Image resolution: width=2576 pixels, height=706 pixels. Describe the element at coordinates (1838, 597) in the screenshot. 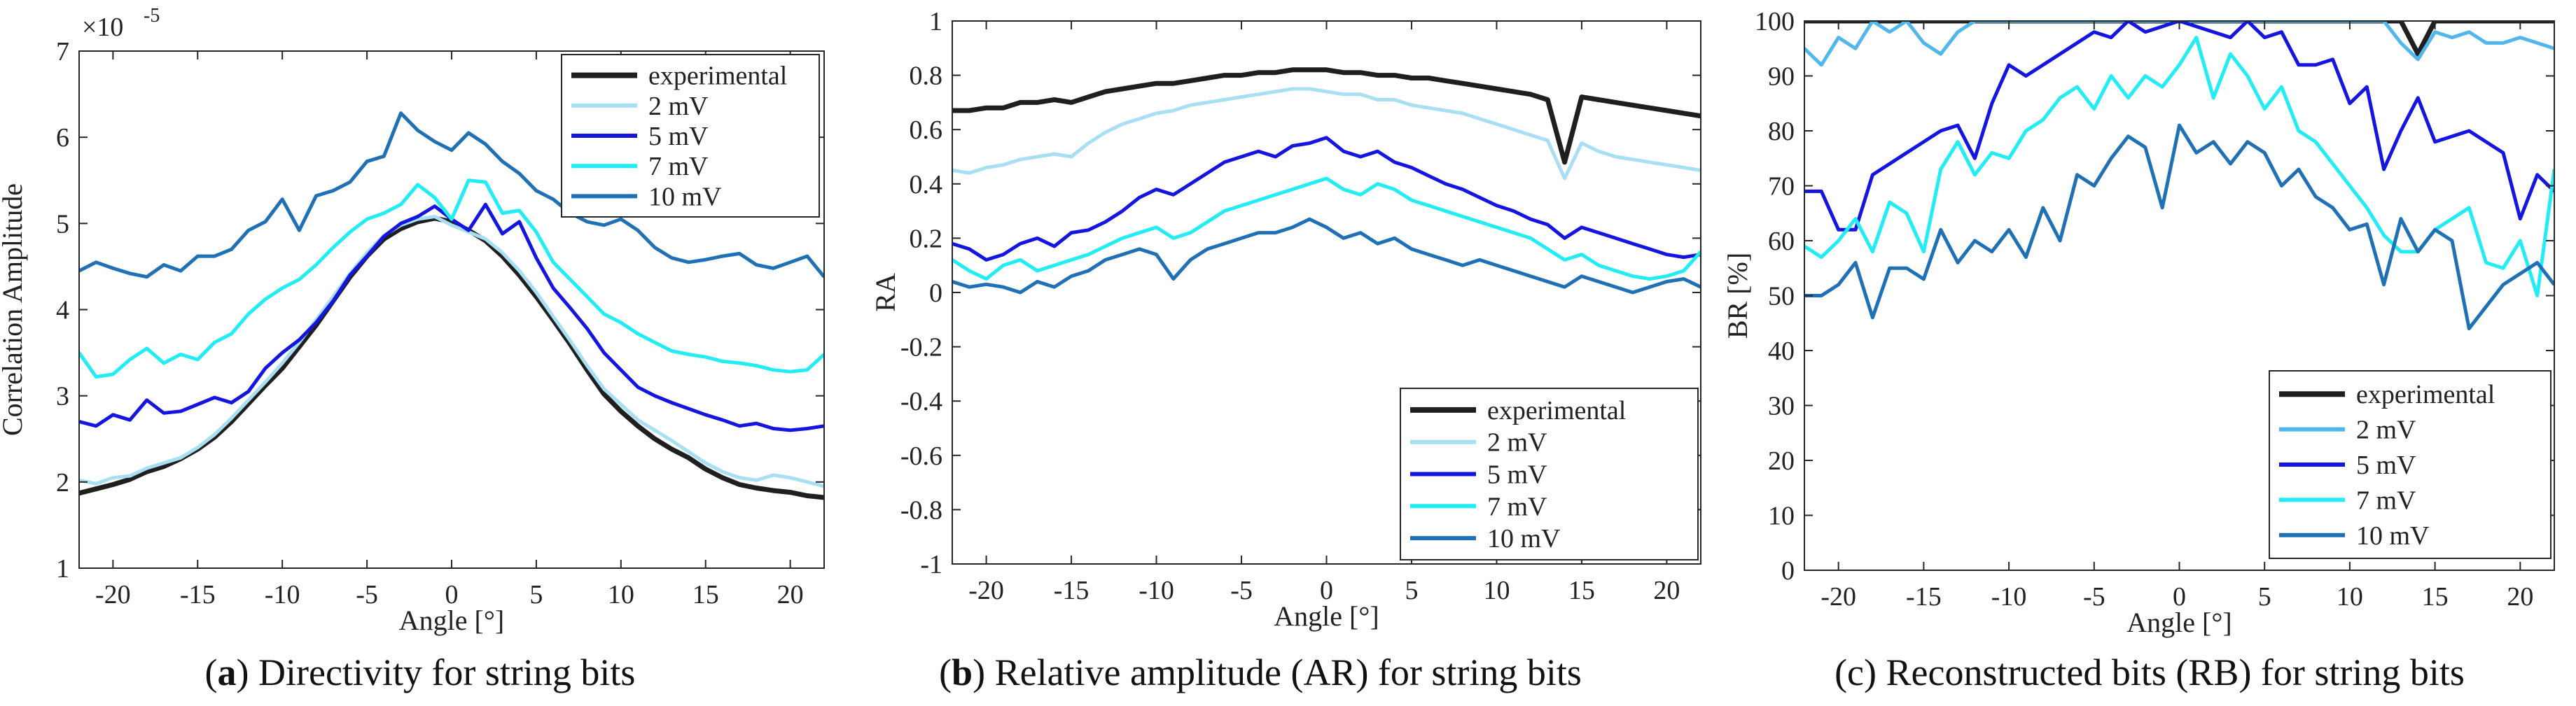

I see `chart-c-xtick-label-0: -20` at that location.